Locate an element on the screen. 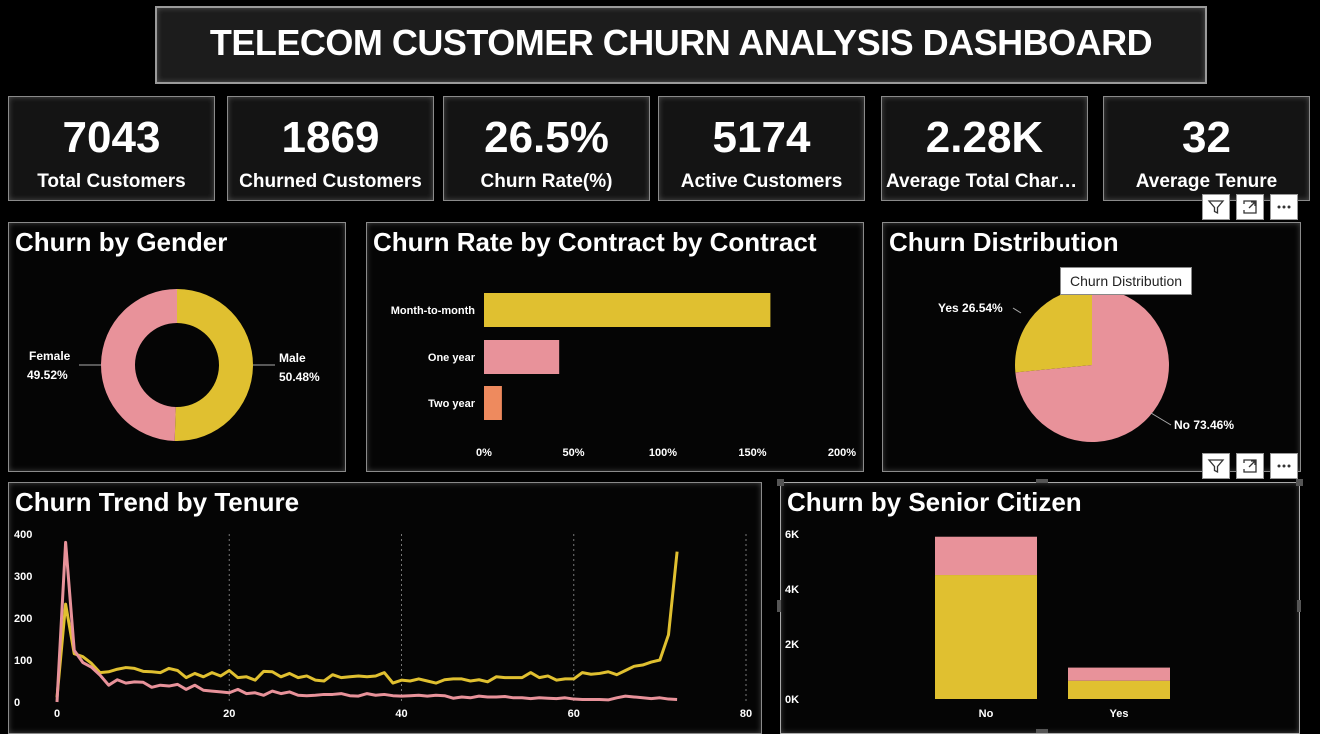  kpi-value: 32 is located at coordinates (1206, 137).